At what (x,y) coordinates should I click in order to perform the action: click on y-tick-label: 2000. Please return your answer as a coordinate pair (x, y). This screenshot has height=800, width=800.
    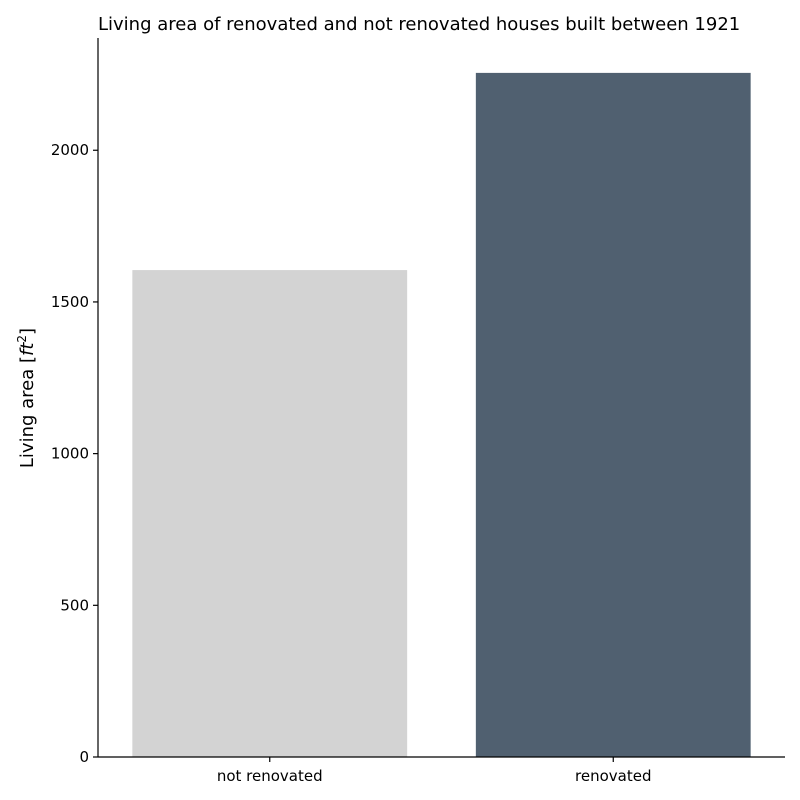
    Looking at the image, I should click on (70, 150).